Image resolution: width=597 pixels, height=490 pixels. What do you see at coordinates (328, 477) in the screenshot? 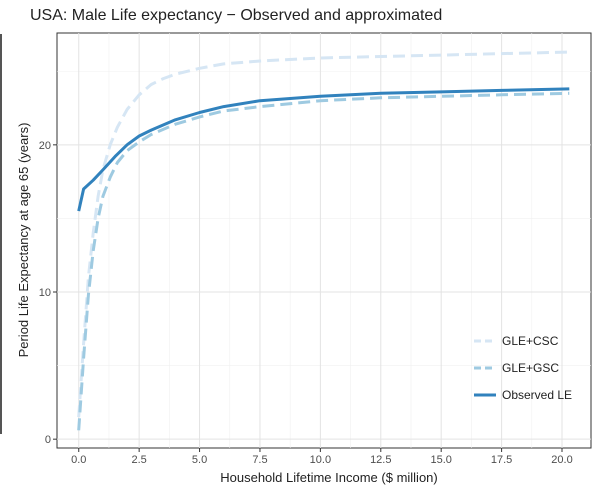
I see `x-axis-title: Household Lifetime Income ($ million)` at bounding box center [328, 477].